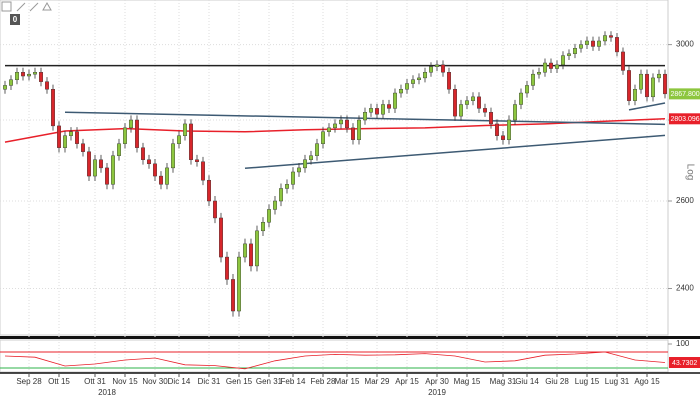 This screenshot has width=700, height=400. I want to click on x-tick-label: Nov 15, so click(125, 381).